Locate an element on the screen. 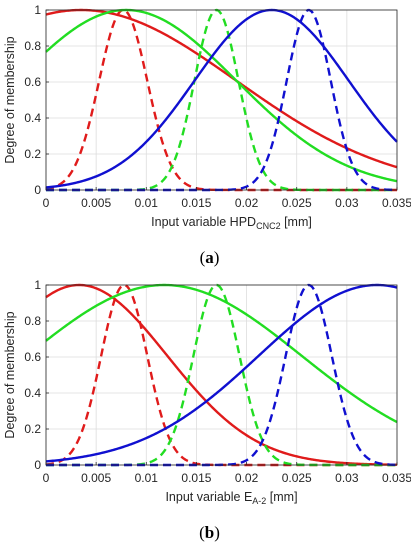  panel-label-letter: a is located at coordinates (209, 257).